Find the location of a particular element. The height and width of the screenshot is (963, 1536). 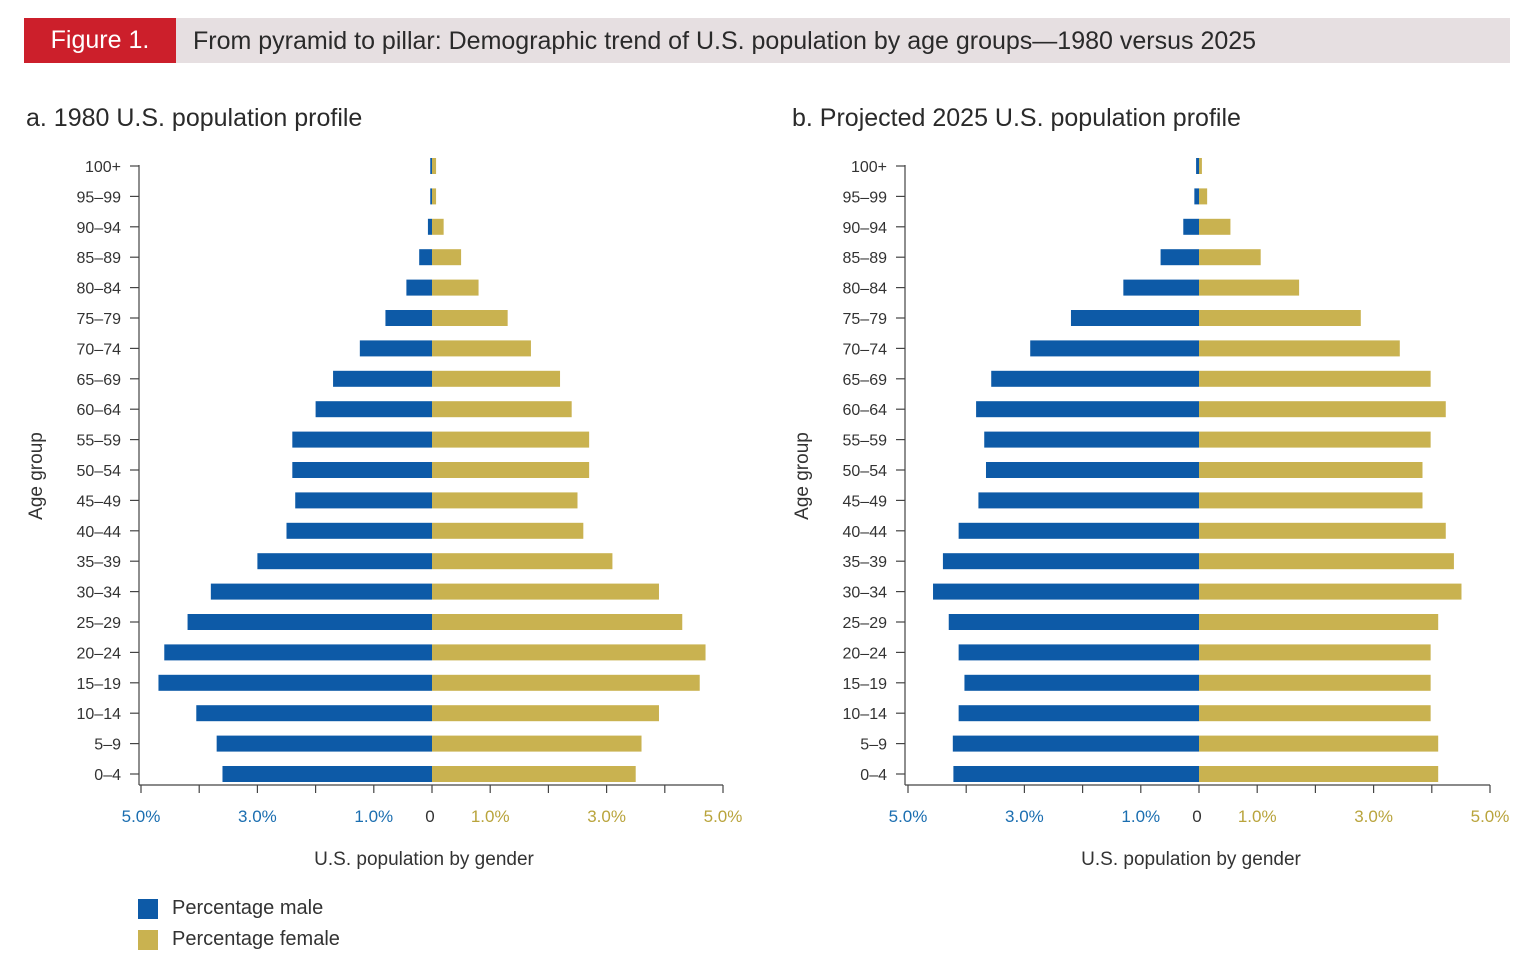

legend-female: Percentage female is located at coordinates (239, 939).